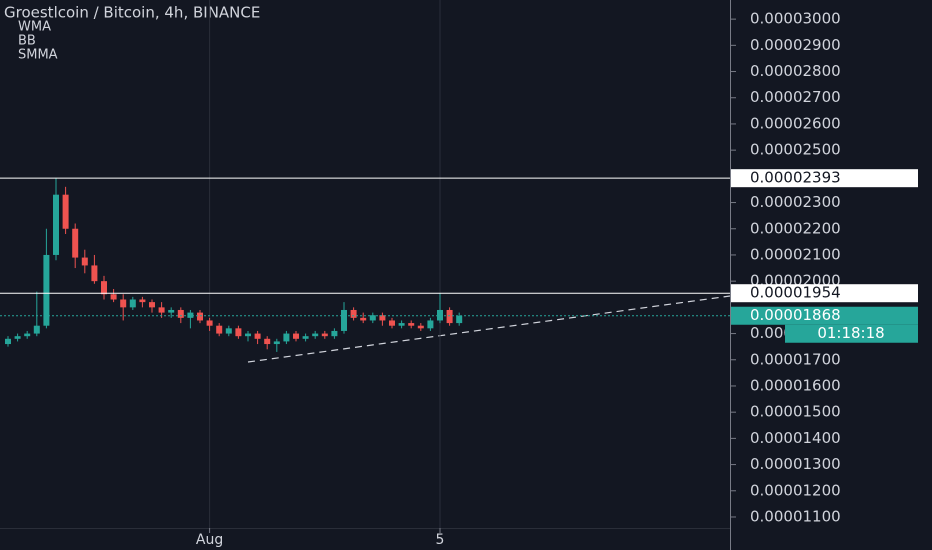  What do you see at coordinates (795, 359) in the screenshot?
I see `y-tick-label: 0.00001700` at bounding box center [795, 359].